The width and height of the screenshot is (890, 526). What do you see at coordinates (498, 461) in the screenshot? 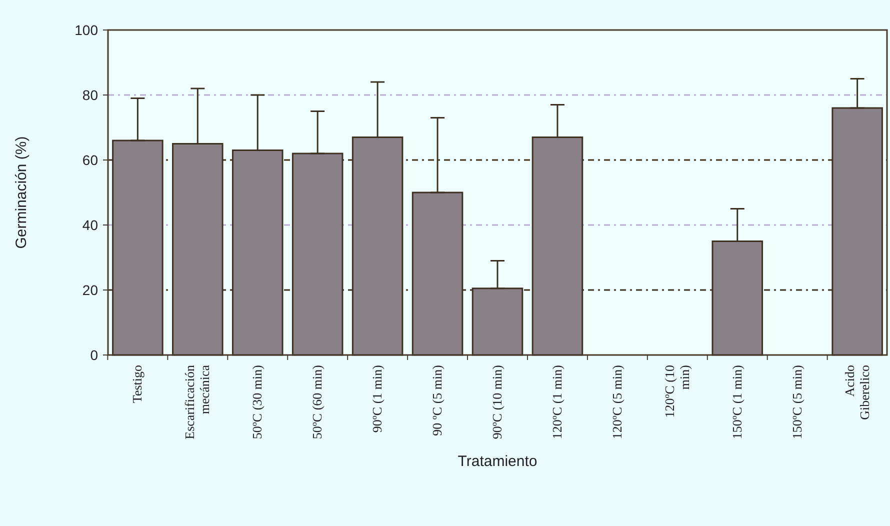
I see `x-axis-title: Tratamiento` at bounding box center [498, 461].